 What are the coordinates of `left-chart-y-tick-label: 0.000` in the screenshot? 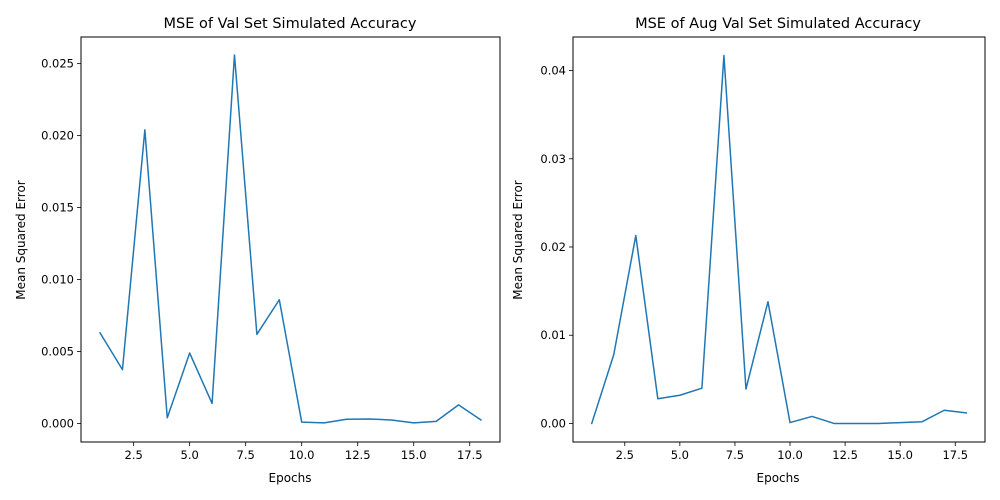 It's located at (57, 424).